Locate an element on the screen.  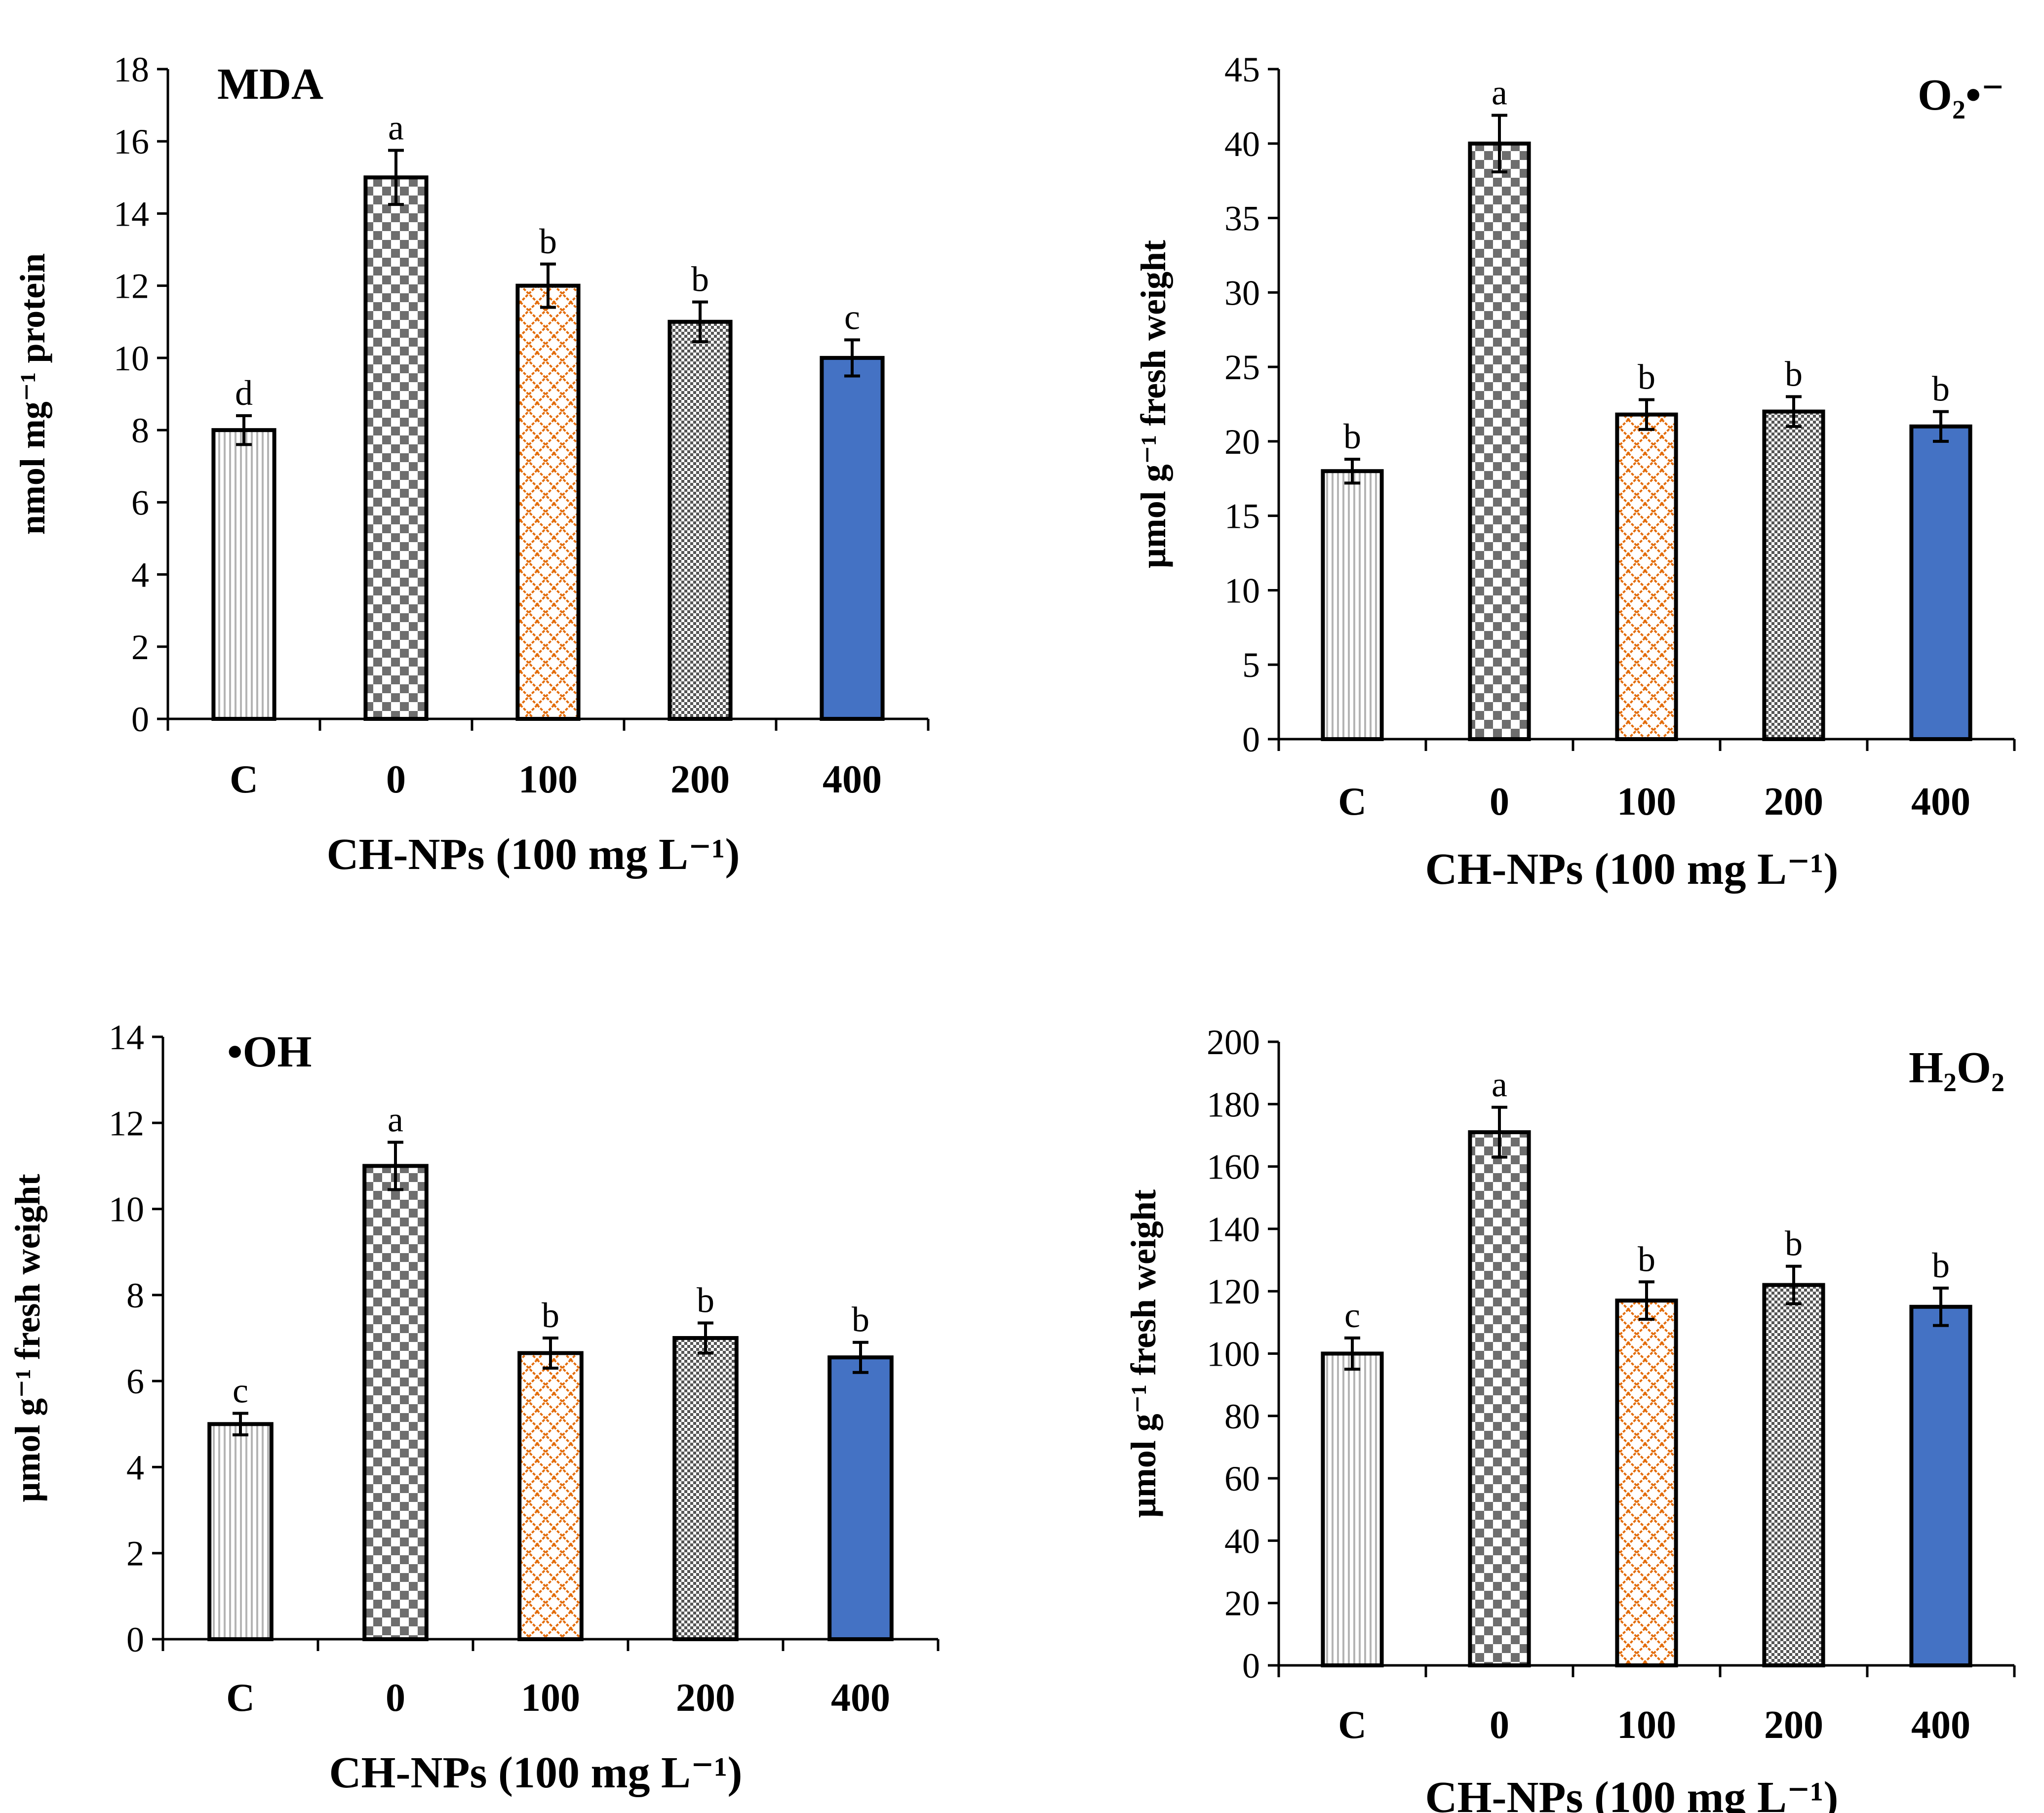
chart-title: O₂•⁻ is located at coordinates (1962, 95).